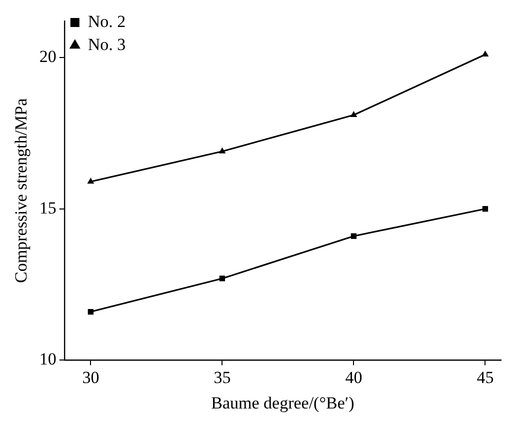 Image resolution: width=513 pixels, height=424 pixels. Describe the element at coordinates (47, 208) in the screenshot. I see `y-tick-label: 15` at that location.